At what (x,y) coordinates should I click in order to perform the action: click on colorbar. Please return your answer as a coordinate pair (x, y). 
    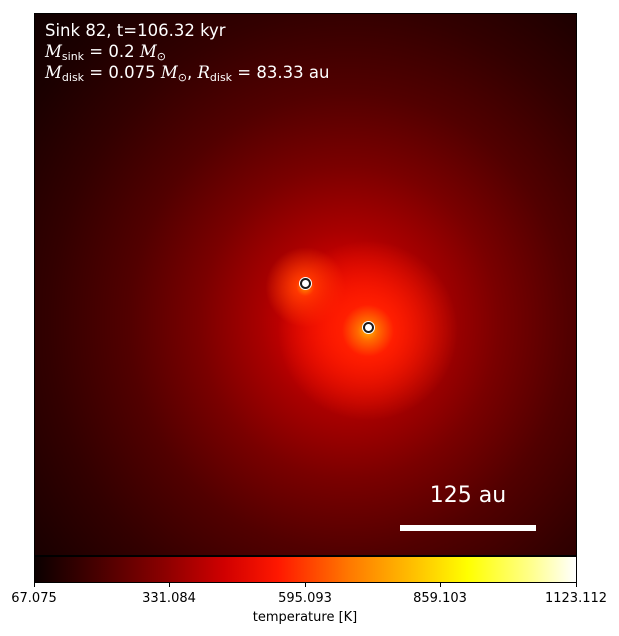
    Looking at the image, I should click on (305, 569).